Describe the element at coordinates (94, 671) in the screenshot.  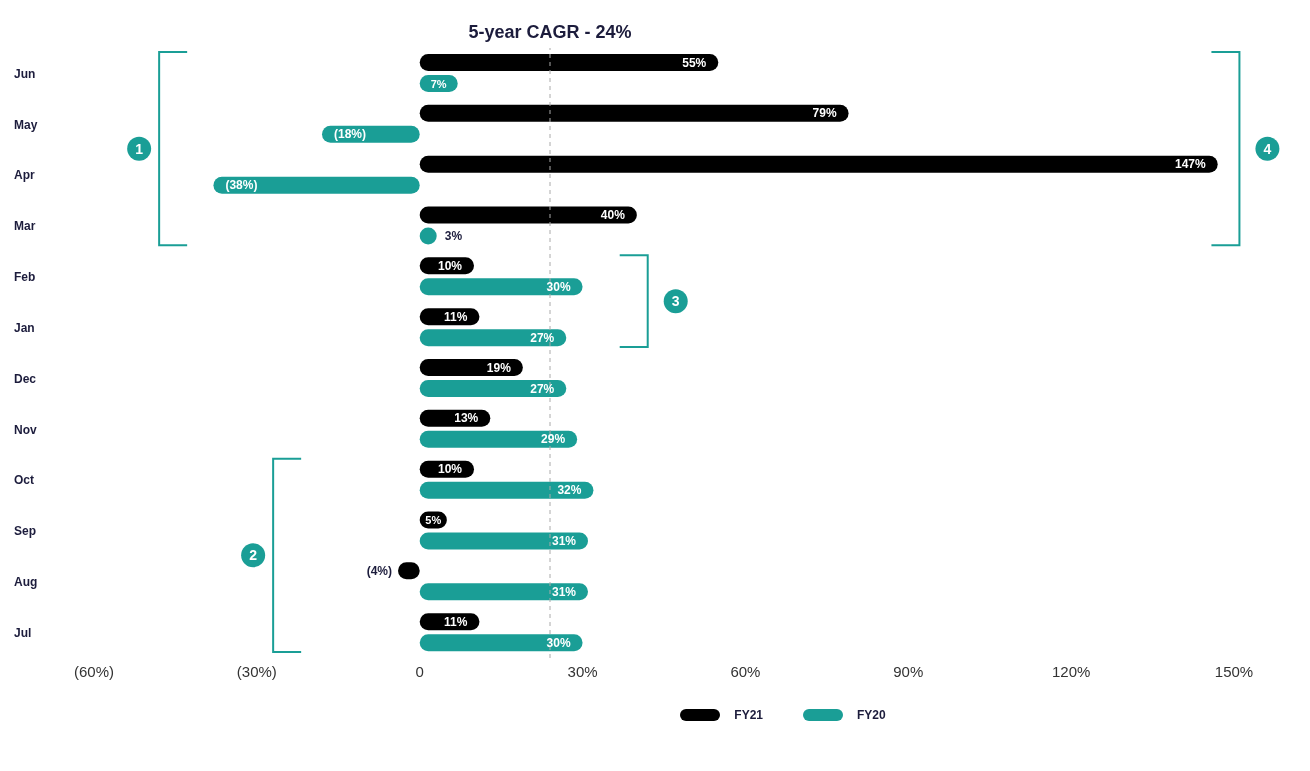
I see `x-tick-label: (60%)` at that location.